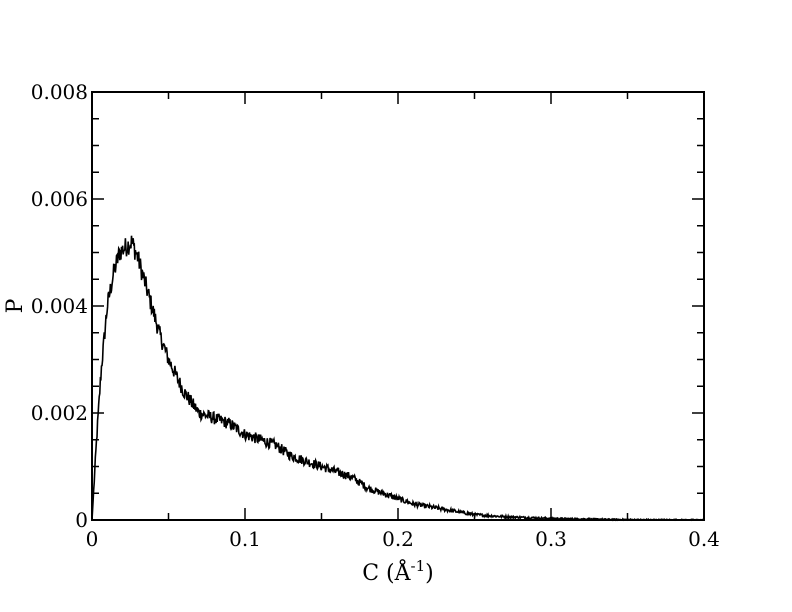 The image size is (792, 612). I want to click on x-tick-label: 0.3, so click(551, 539).